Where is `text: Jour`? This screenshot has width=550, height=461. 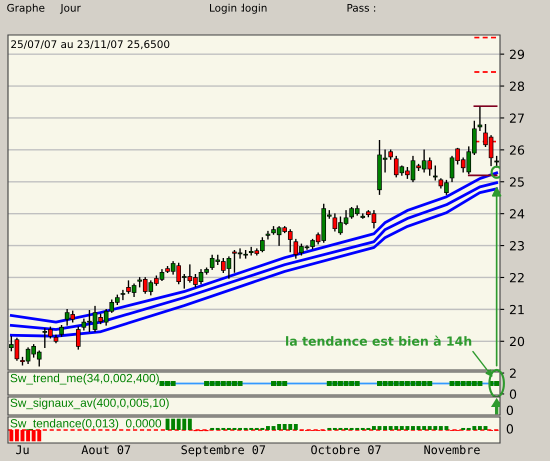 text: Jour is located at coordinates (70, 9).